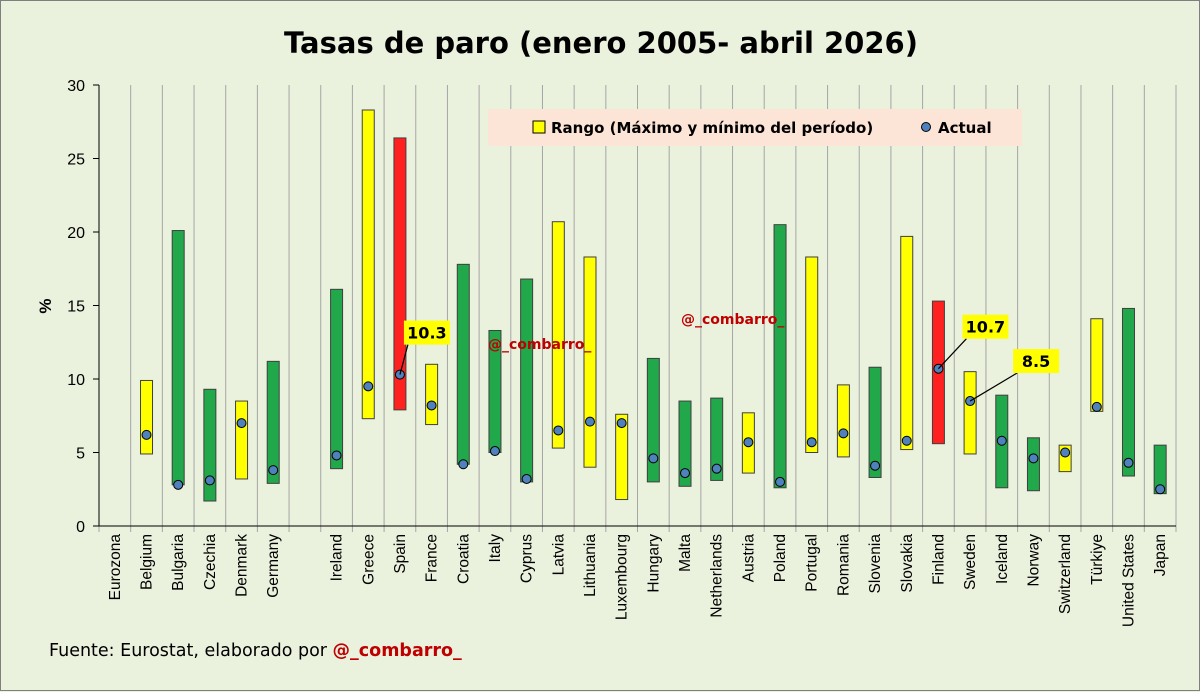 This screenshot has height=692, width=1200. I want to click on y-axis: 0 5 10 15 20 25 30, so click(83, 307).